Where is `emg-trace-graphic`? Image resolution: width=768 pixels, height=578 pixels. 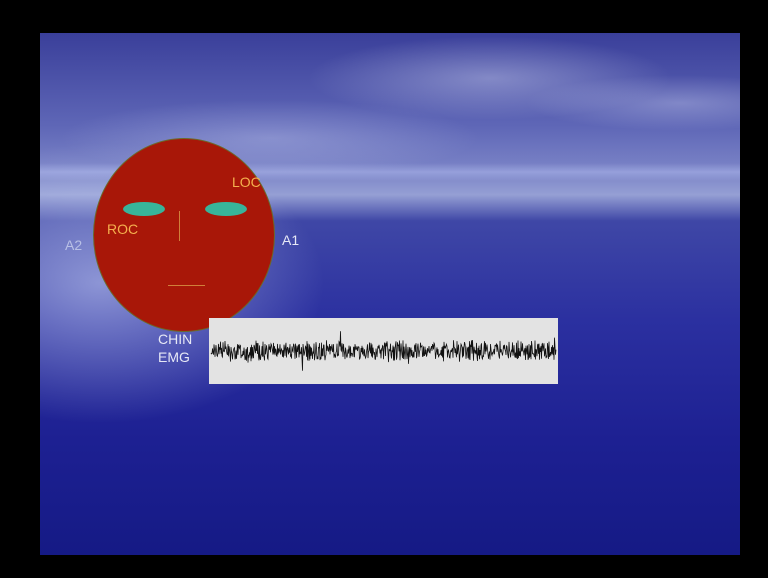
emg-trace-graphic is located at coordinates (383, 351).